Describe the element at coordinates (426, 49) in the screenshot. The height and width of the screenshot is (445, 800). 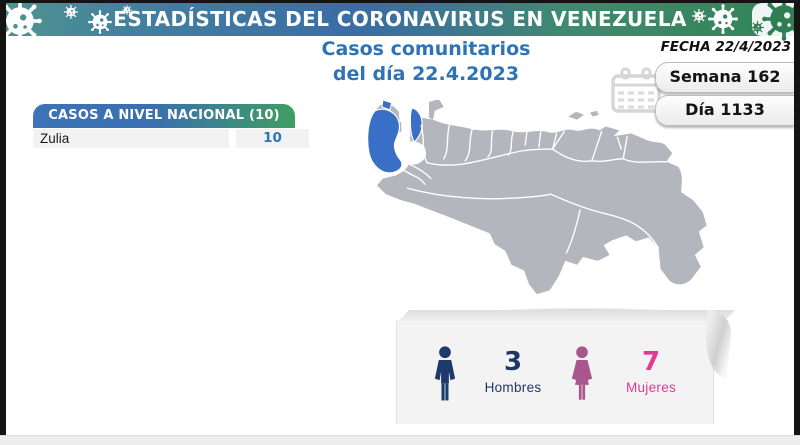
I see `subtitle-line1: Casos comunitarios` at that location.